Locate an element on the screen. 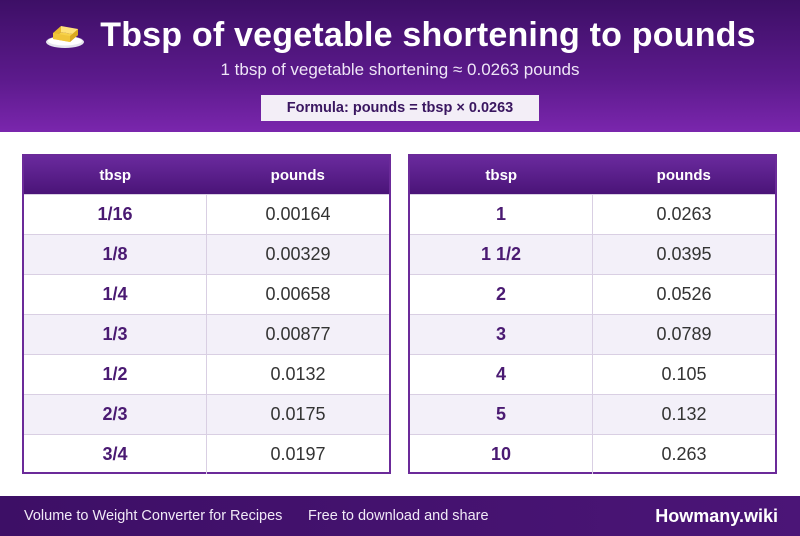 Image resolution: width=800 pixels, height=536 pixels. pounds-cell: 0.263 is located at coordinates (684, 454).